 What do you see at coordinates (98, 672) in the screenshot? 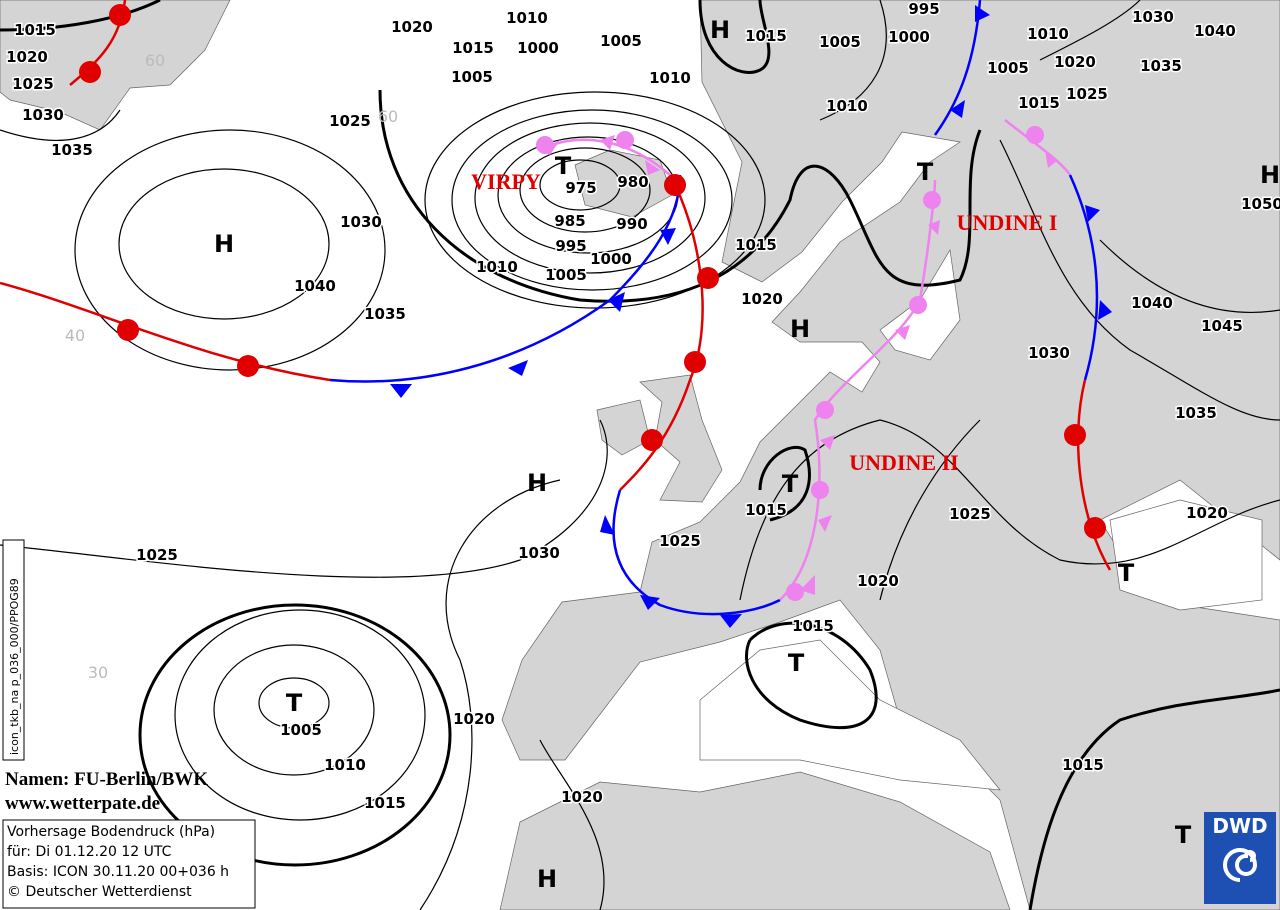
I see `grid-label: 30` at bounding box center [98, 672].